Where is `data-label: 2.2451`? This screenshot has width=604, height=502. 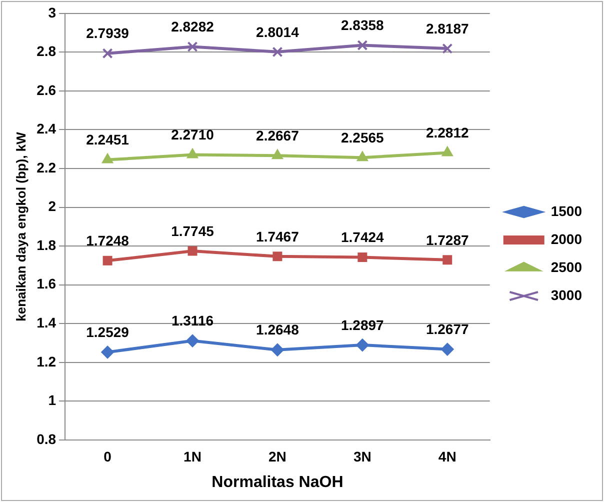
data-label: 2.2451 is located at coordinates (108, 140).